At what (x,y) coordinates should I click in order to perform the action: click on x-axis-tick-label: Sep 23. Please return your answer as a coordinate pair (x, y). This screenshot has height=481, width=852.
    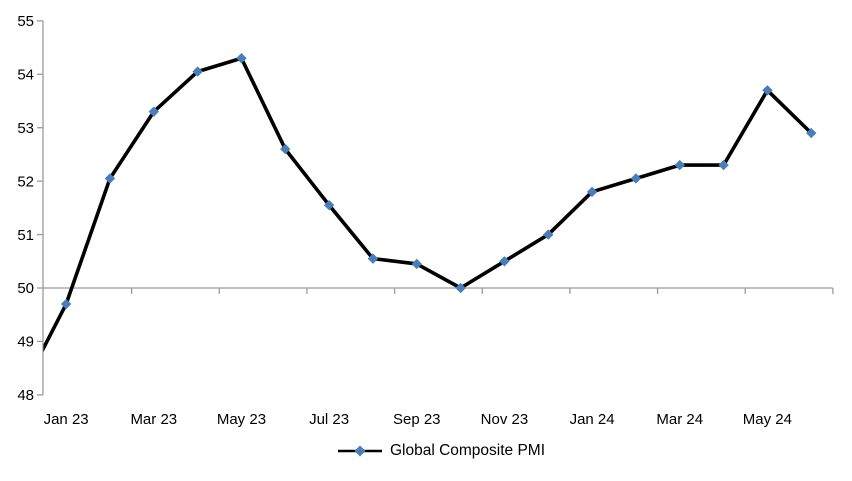
    Looking at the image, I should click on (417, 419).